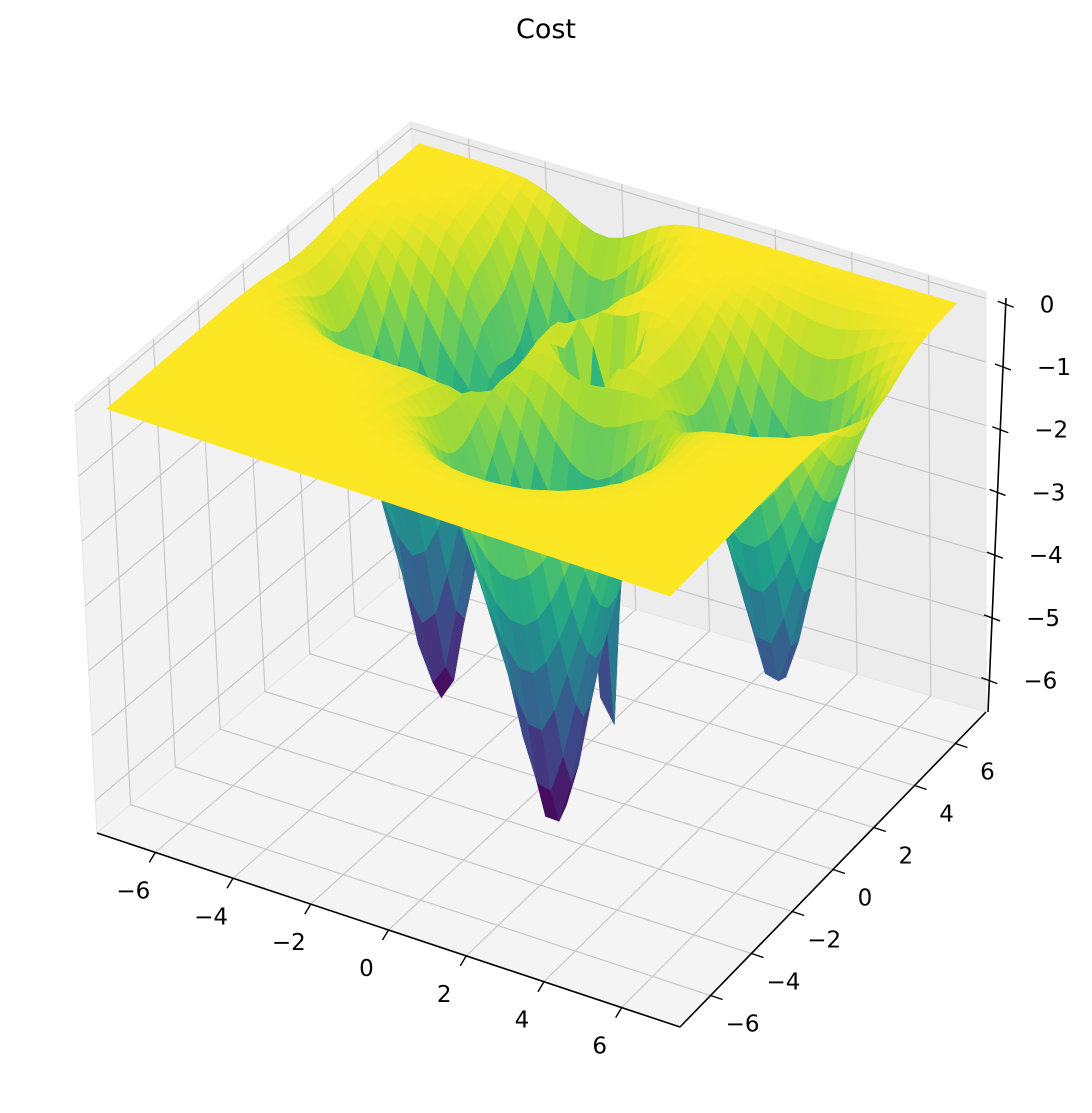  What do you see at coordinates (1046, 556) in the screenshot?
I see `z-tick-label: −4` at bounding box center [1046, 556].